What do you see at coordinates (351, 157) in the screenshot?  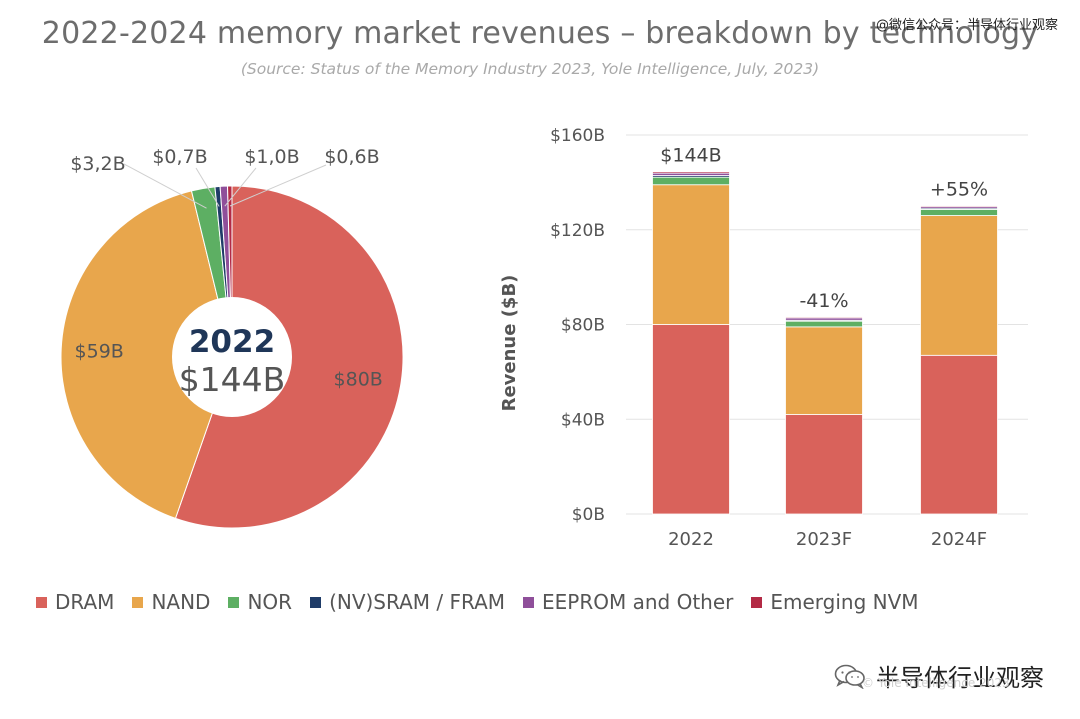 I see `pie-label-emerging-nvm: $0,6B` at bounding box center [351, 157].